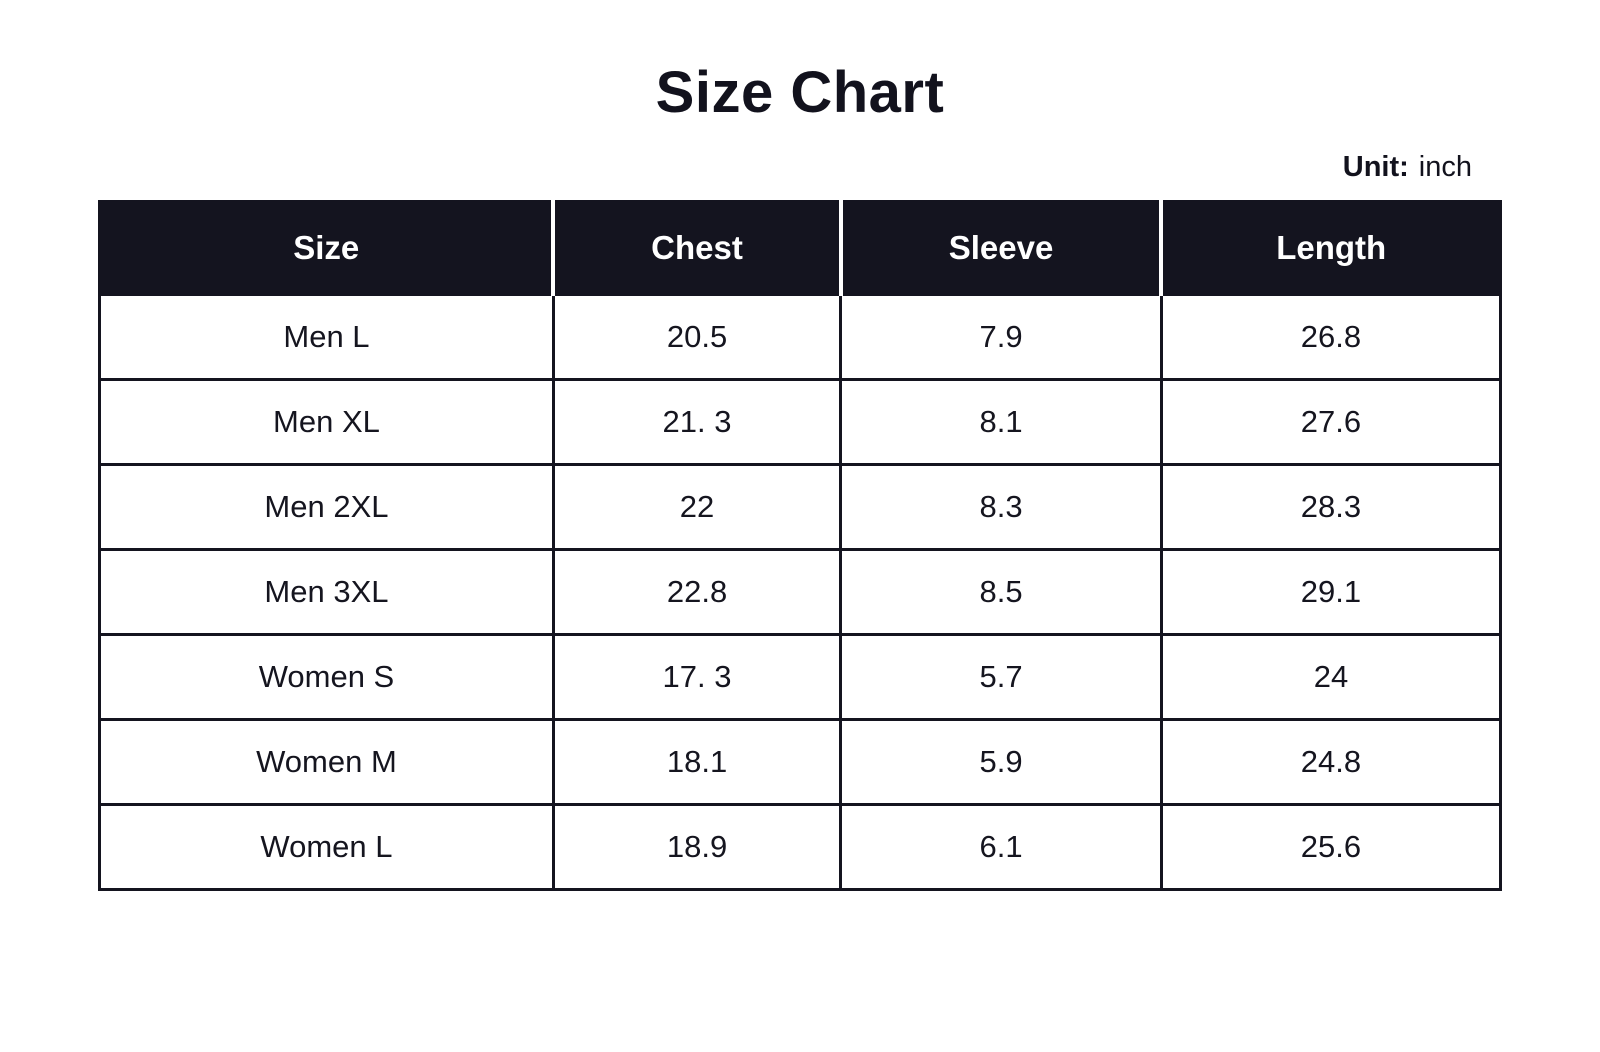 The image size is (1600, 1052). Describe the element at coordinates (1001, 592) in the screenshot. I see `cell-sleeve: 8.5` at that location.